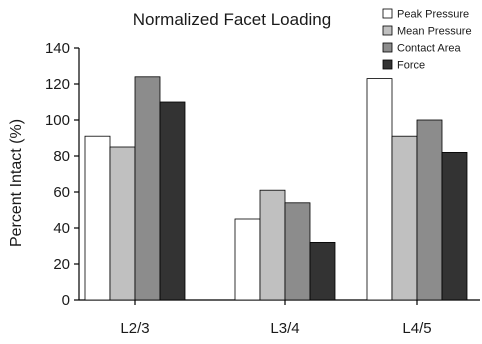 The height and width of the screenshot is (344, 482). What do you see at coordinates (16, 183) in the screenshot?
I see `y-axis-label: Percent Intact (%)` at bounding box center [16, 183].